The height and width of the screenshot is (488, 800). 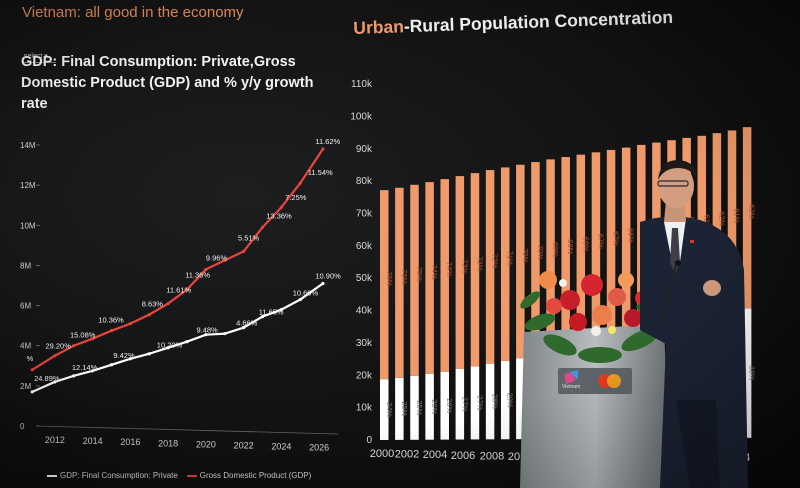 I want to click on gdp-x-baseline, so click(x=187, y=430).